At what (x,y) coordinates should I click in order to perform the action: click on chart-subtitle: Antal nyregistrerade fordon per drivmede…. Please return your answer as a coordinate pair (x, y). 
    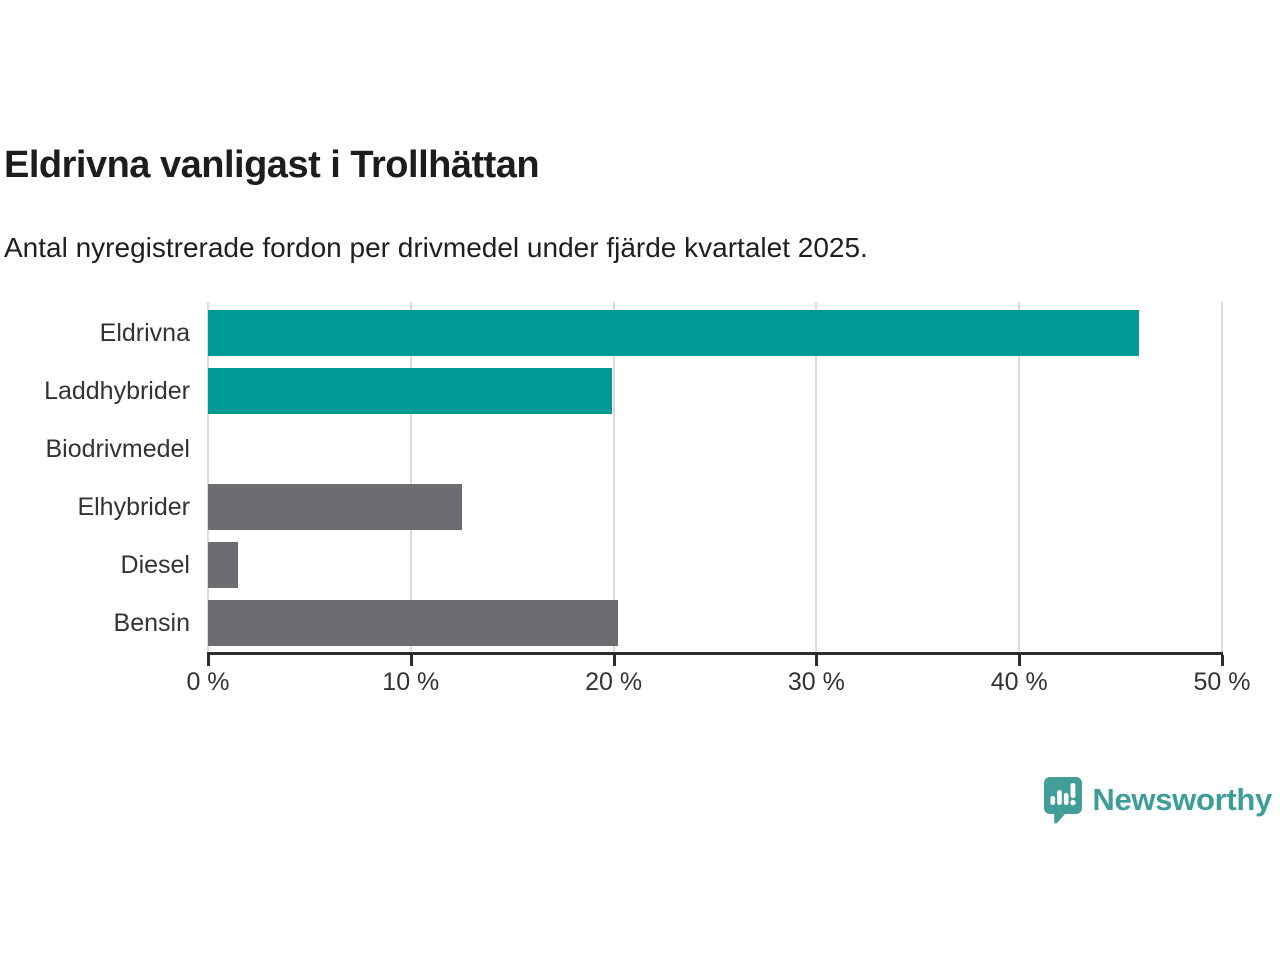
    Looking at the image, I should click on (436, 247).